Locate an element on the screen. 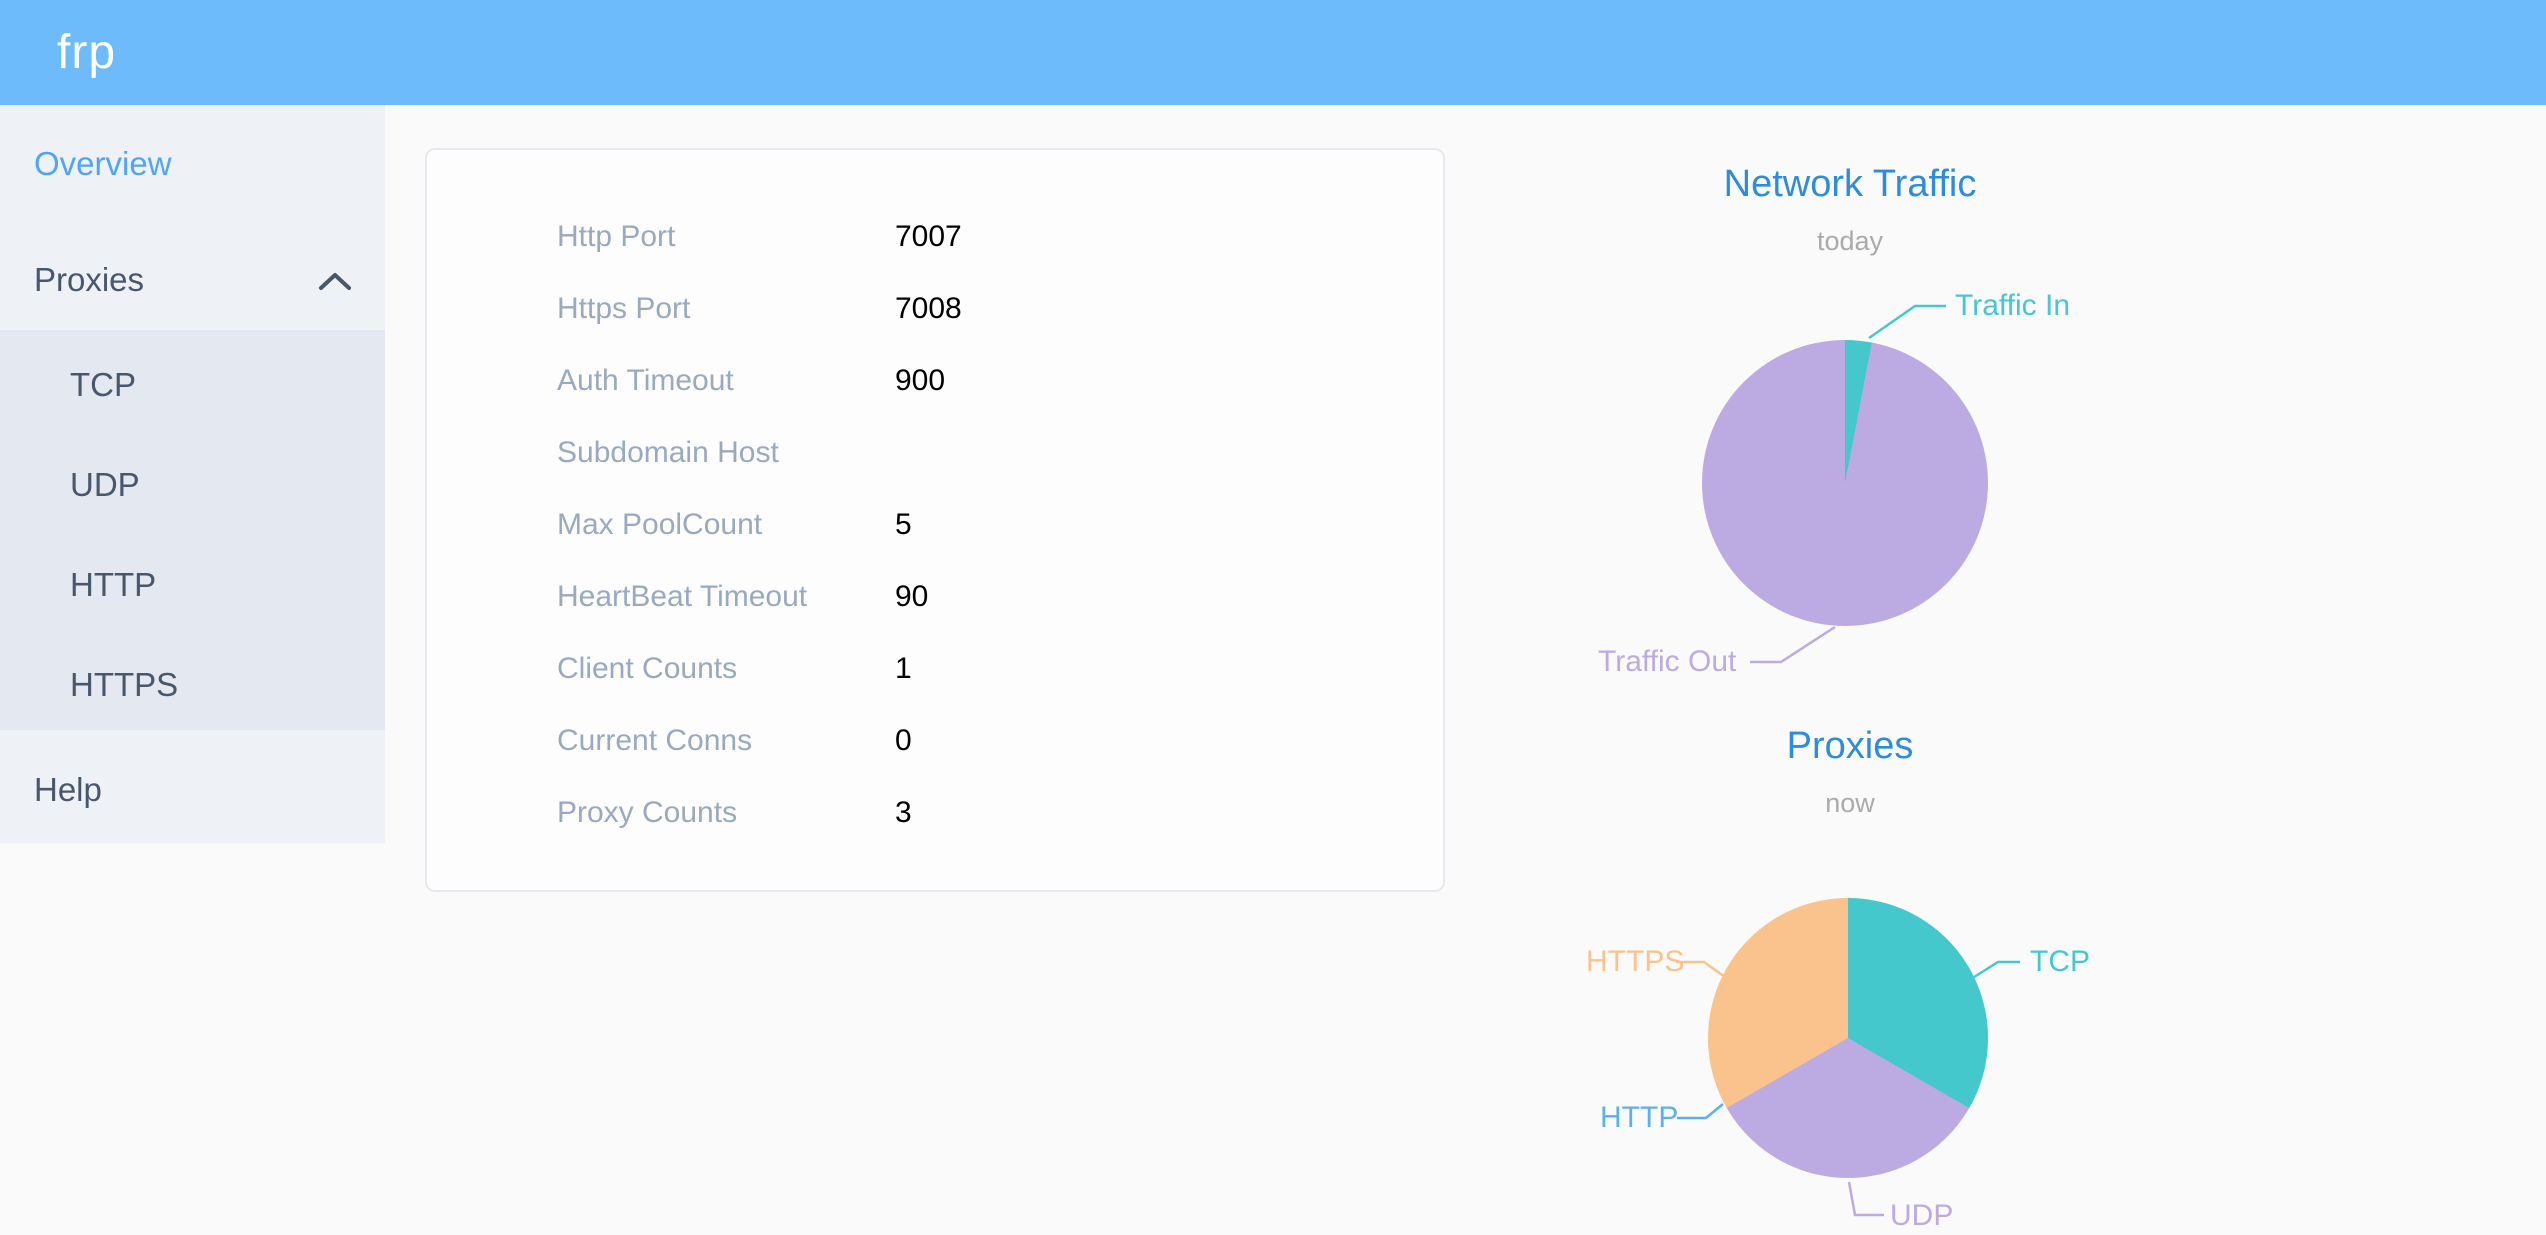  config-row-subdomain-host: Subdomain Host is located at coordinates (1000, 453).